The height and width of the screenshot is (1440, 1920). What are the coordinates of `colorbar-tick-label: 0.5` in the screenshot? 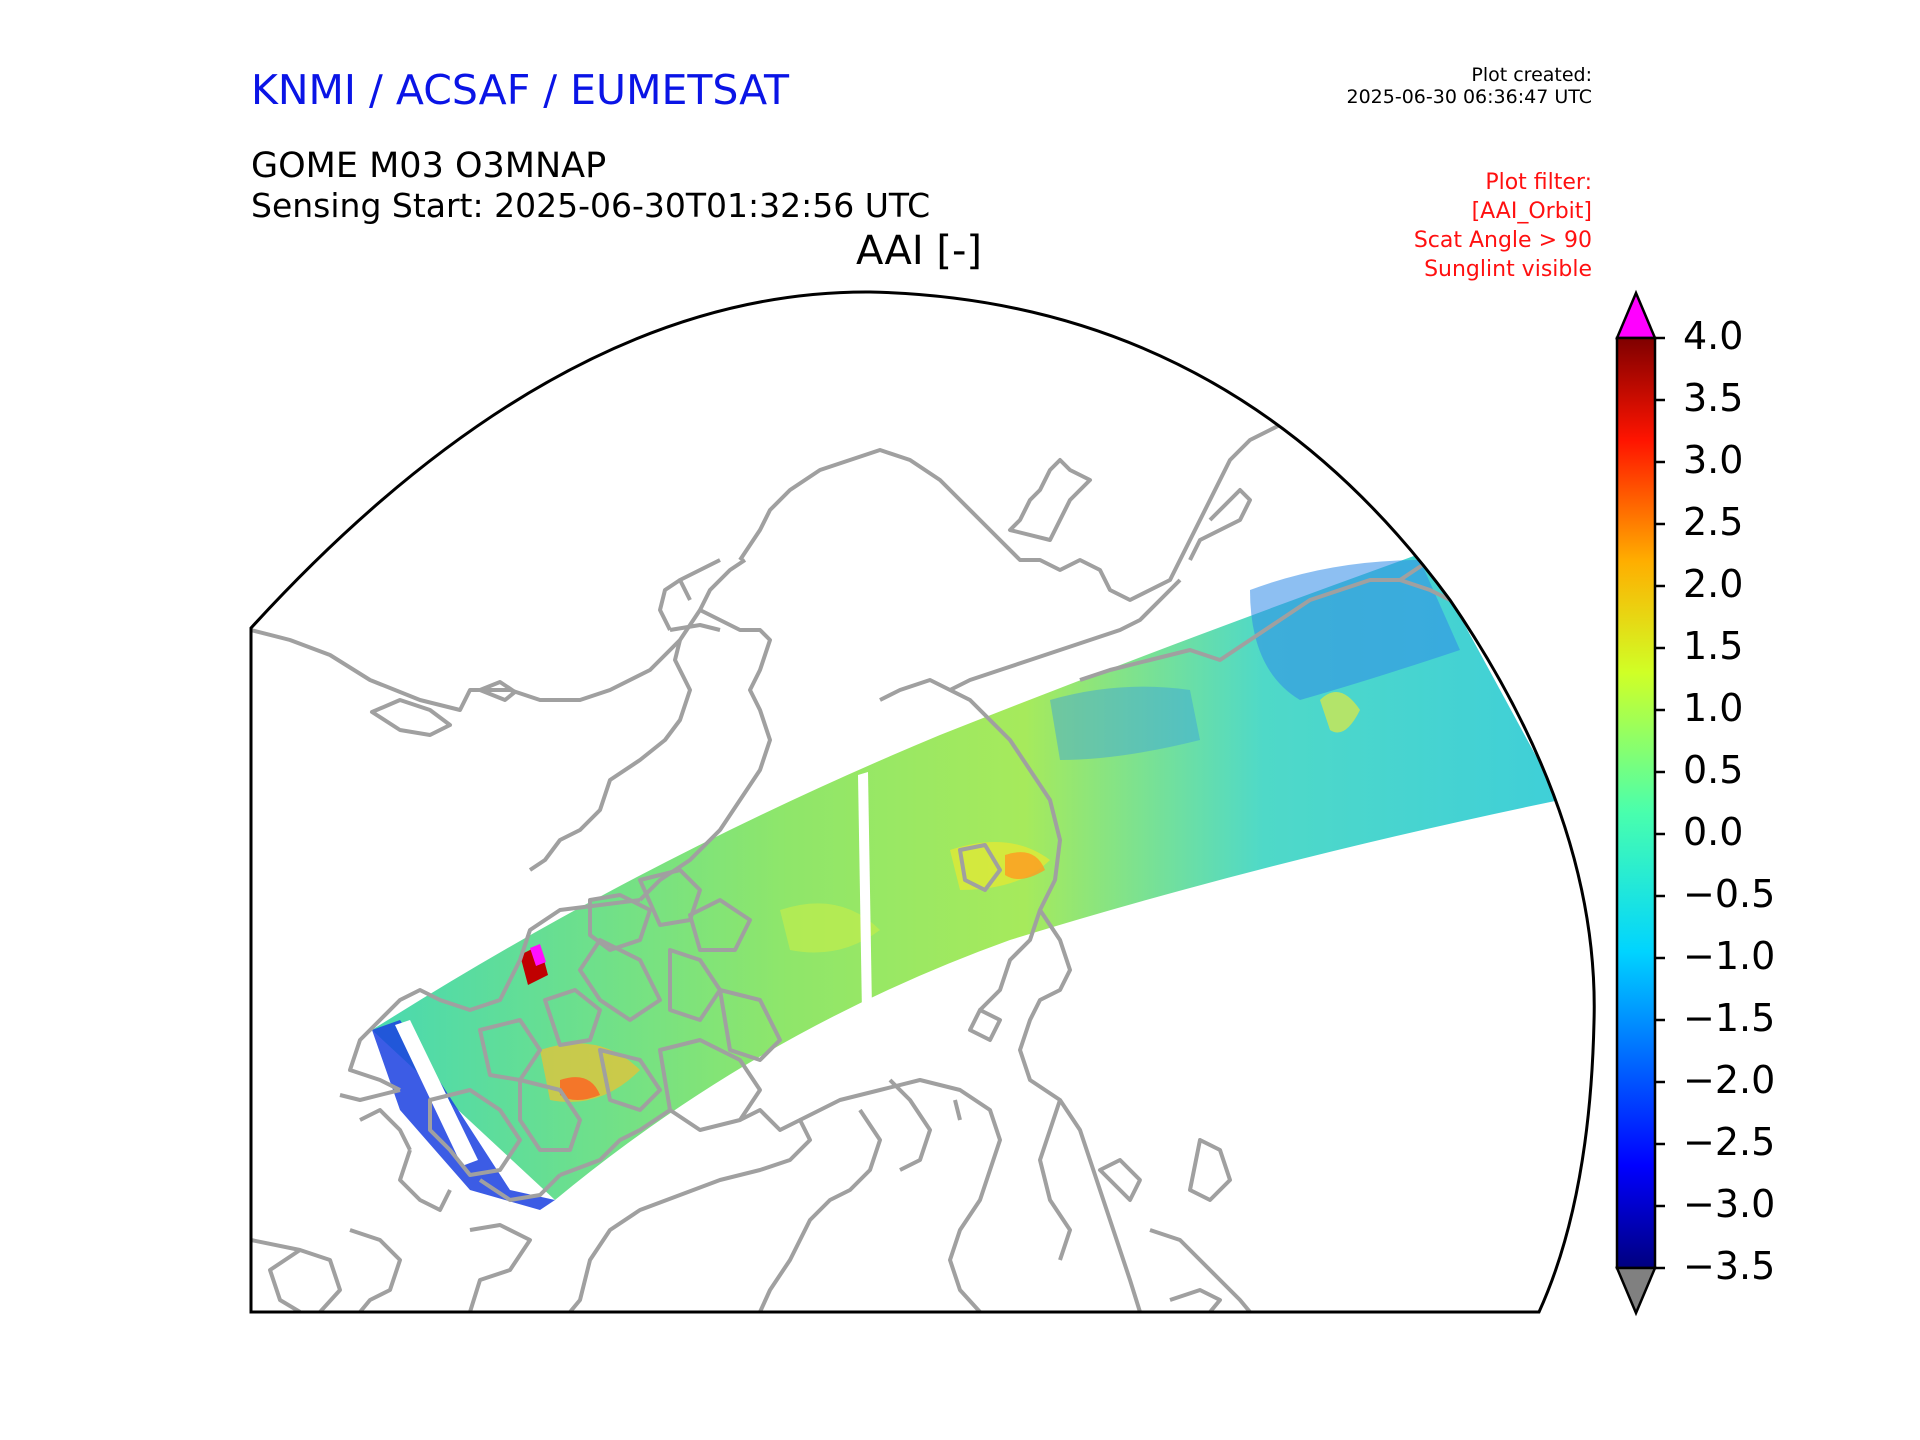 It's located at (1713, 770).